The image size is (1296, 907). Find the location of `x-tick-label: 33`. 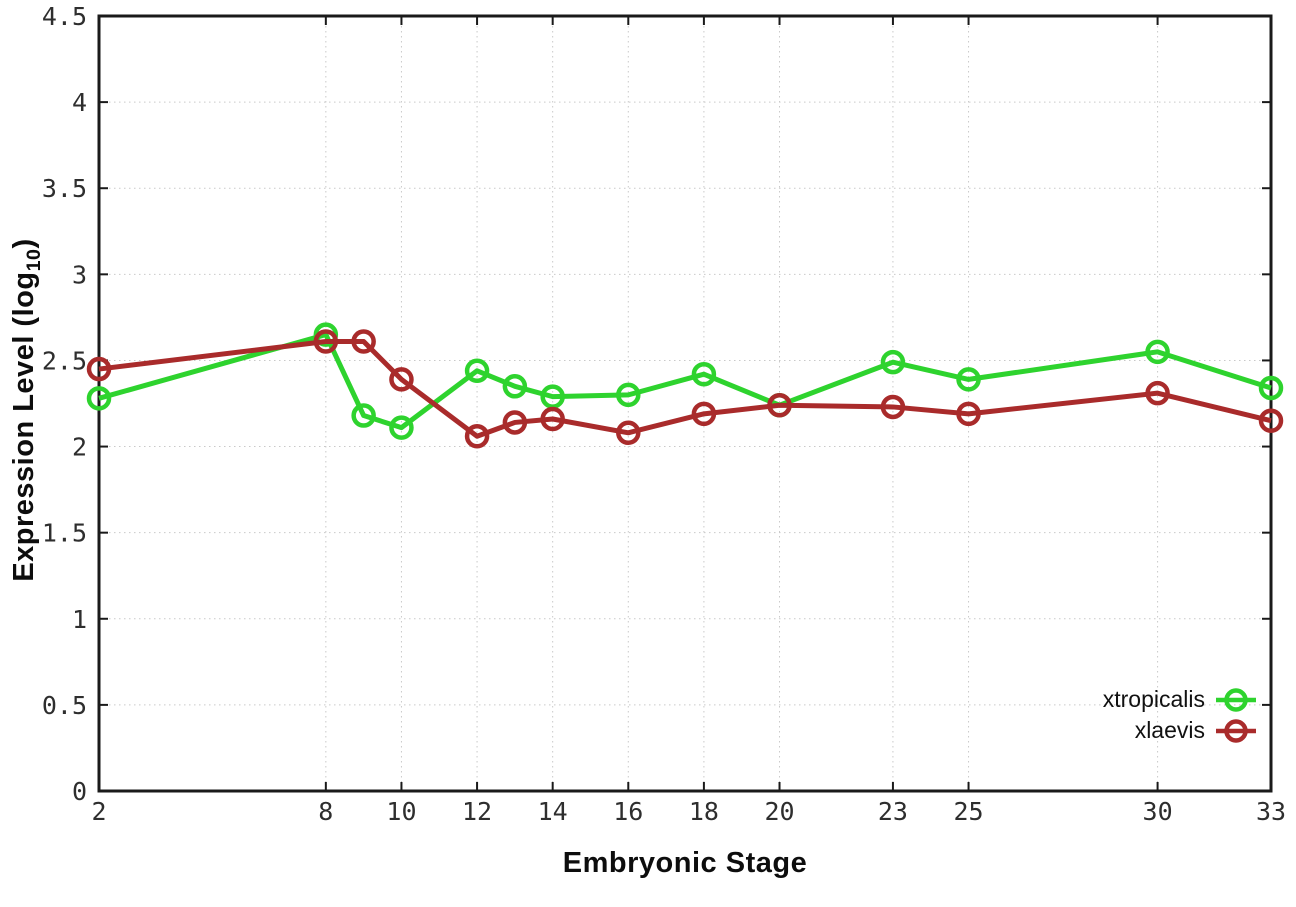

x-tick-label: 33 is located at coordinates (1271, 811).